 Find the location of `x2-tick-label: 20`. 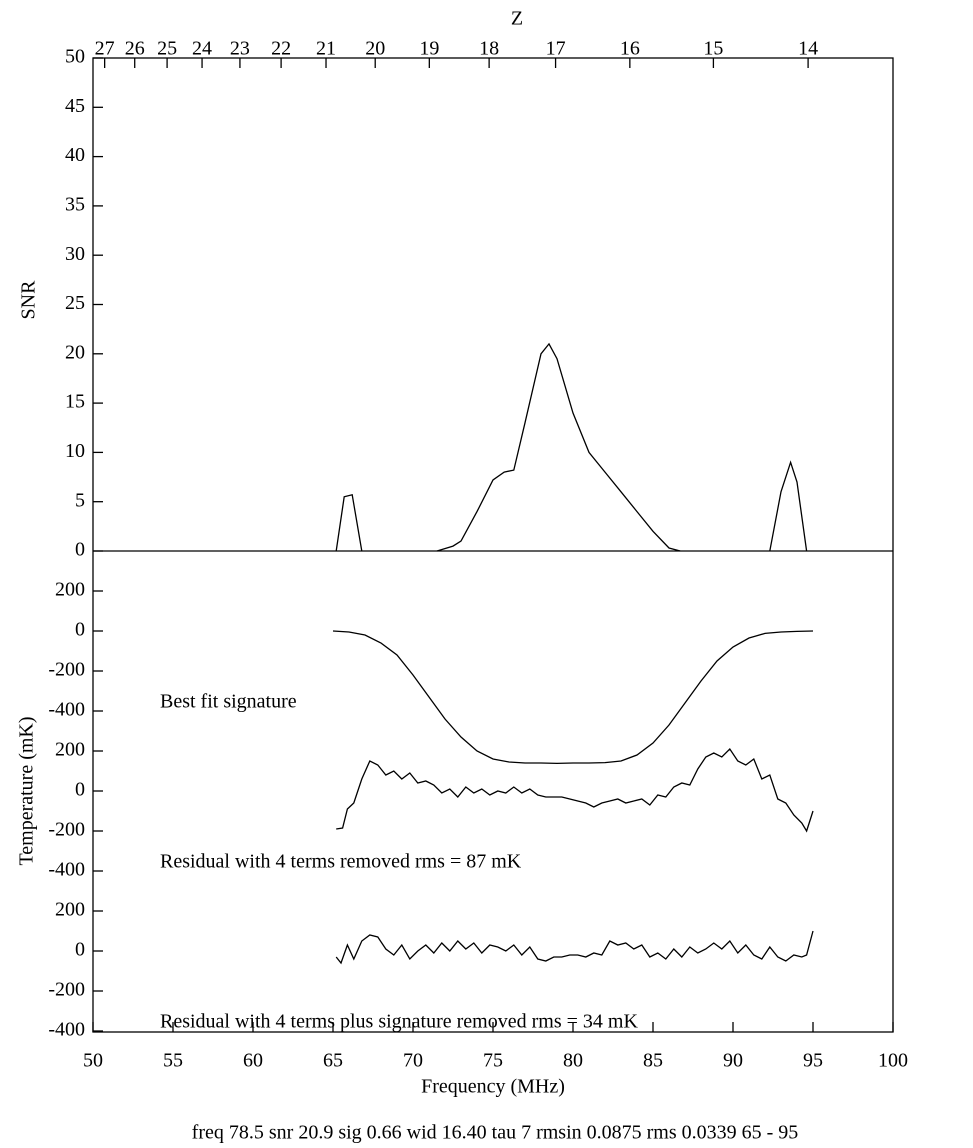

x2-tick-label: 20 is located at coordinates (375, 49).